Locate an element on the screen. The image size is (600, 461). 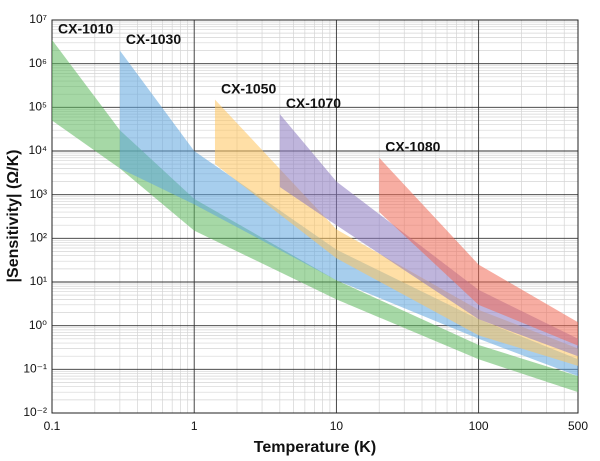
x-axis-title: Temperature (K) is located at coordinates (315, 447).